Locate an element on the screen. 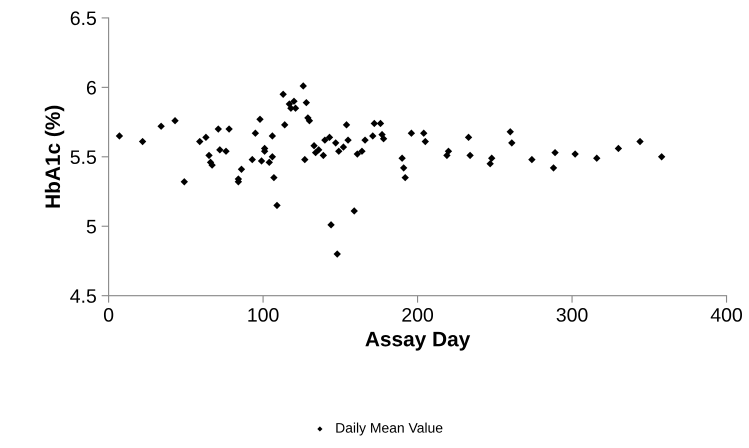  y-tick-label: 6.5 is located at coordinates (83, 18).